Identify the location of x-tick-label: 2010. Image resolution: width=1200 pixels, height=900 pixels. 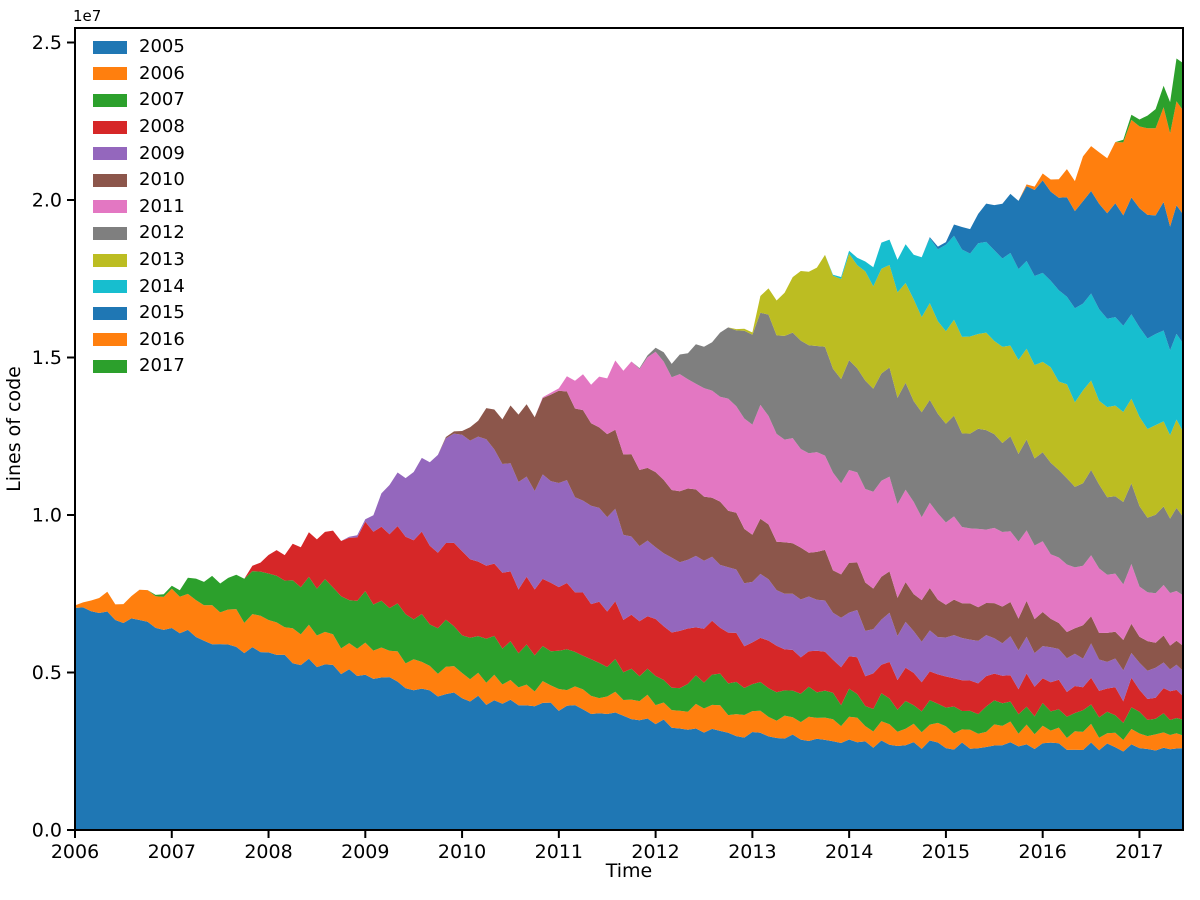
(462, 852).